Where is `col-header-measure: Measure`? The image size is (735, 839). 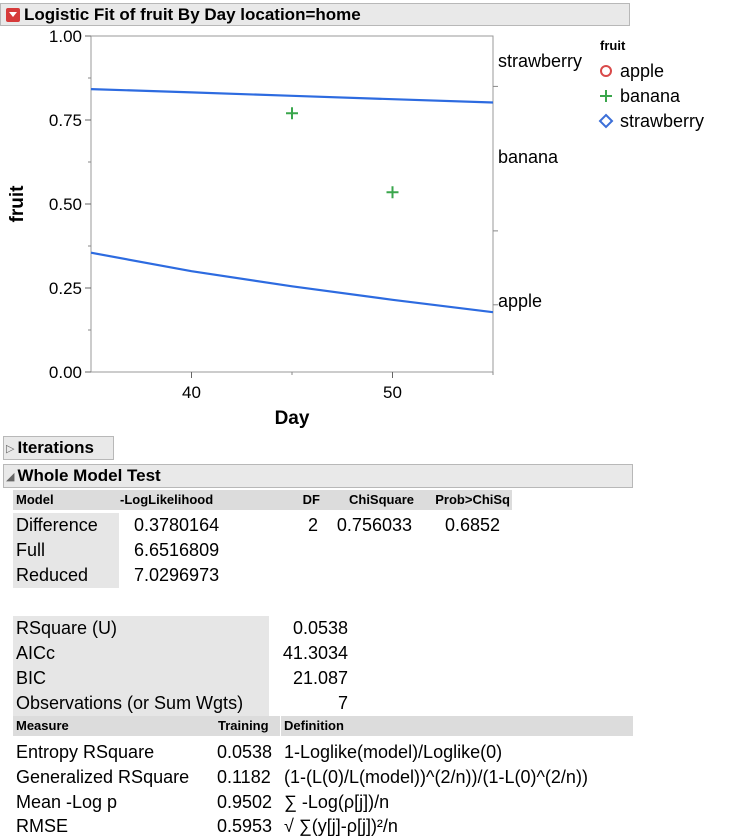 col-header-measure: Measure is located at coordinates (114, 726).